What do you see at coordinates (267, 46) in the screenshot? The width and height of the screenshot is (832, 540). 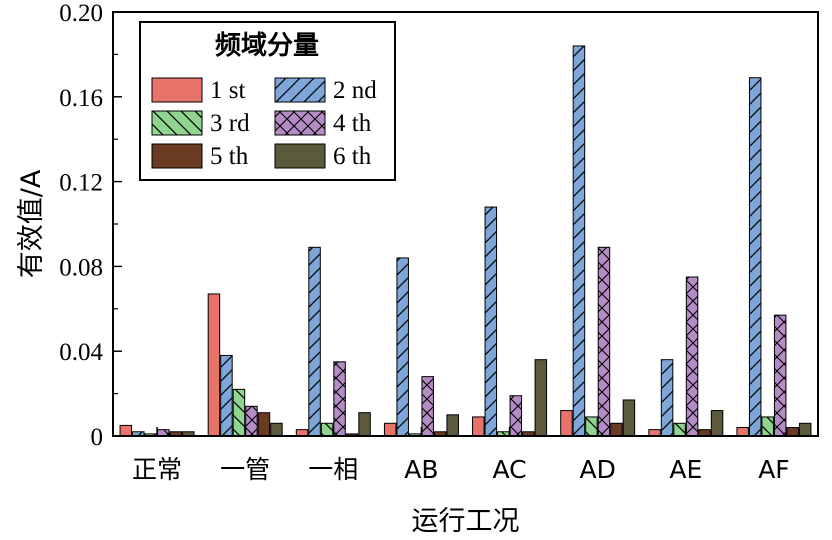 I see `legend-title: 频域分量` at bounding box center [267, 46].